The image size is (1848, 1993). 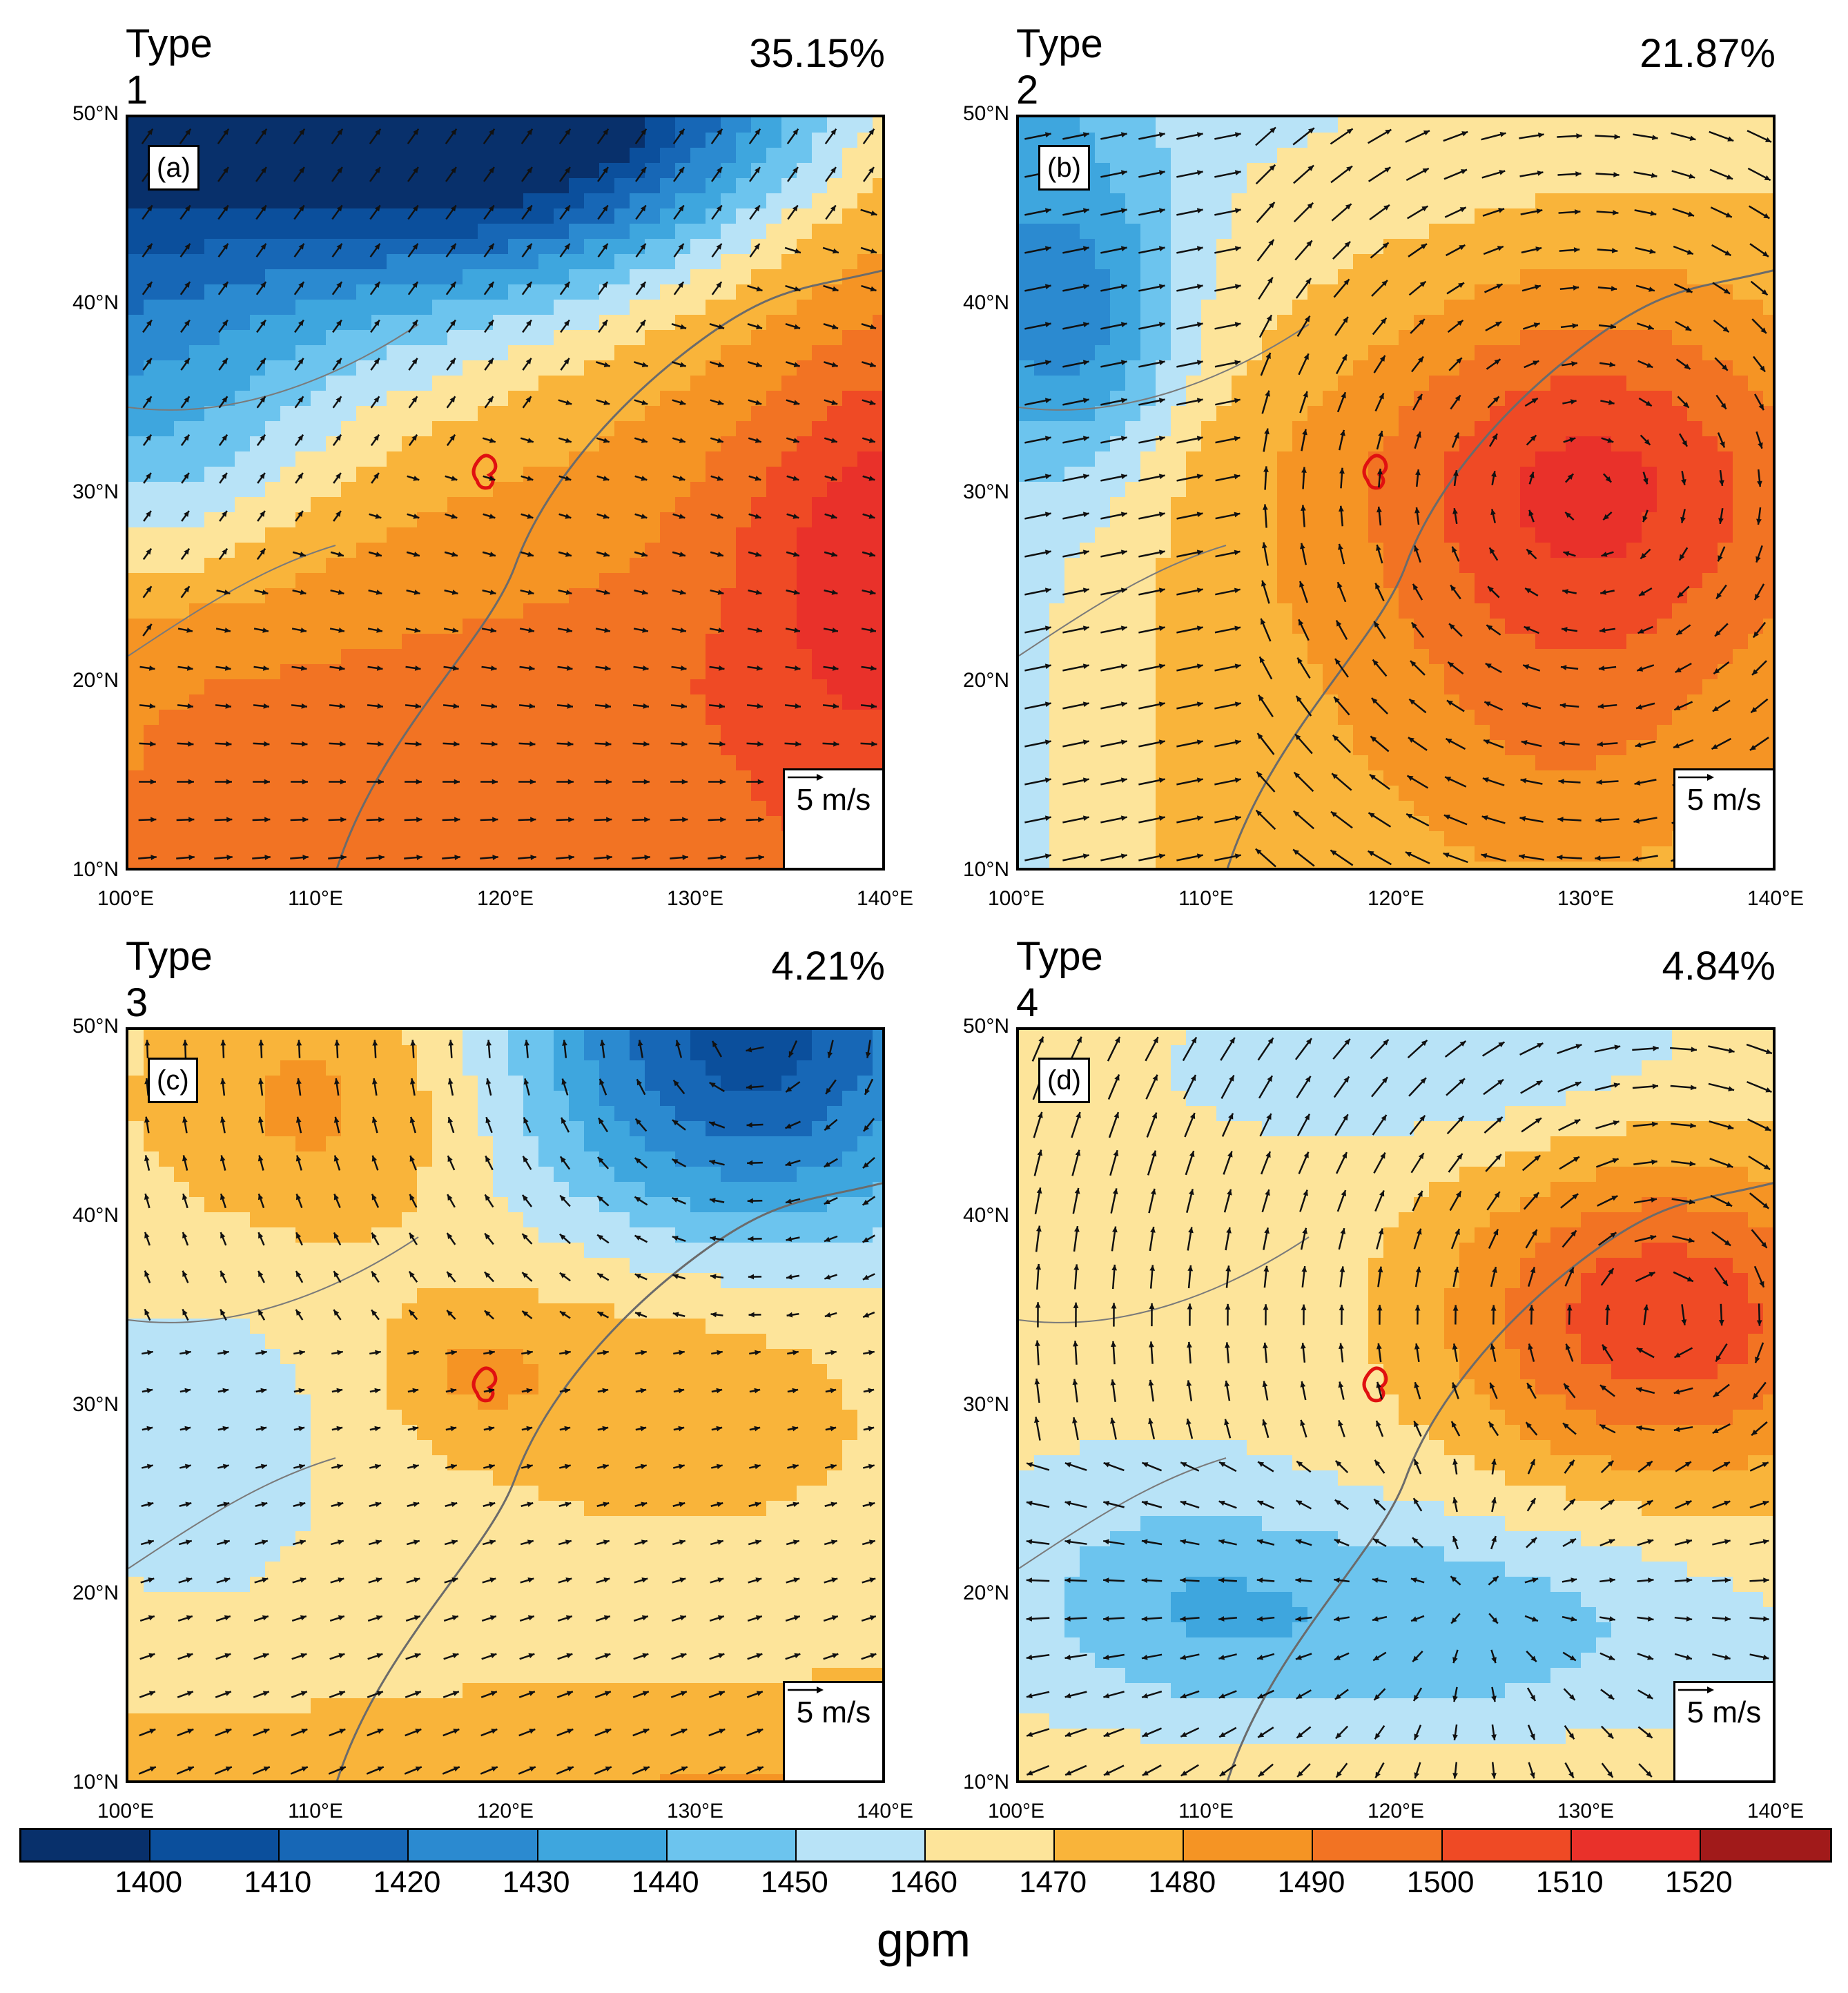 What do you see at coordinates (817, 53) in the screenshot?
I see `panel-frequency-percent: 35.15%` at bounding box center [817, 53].